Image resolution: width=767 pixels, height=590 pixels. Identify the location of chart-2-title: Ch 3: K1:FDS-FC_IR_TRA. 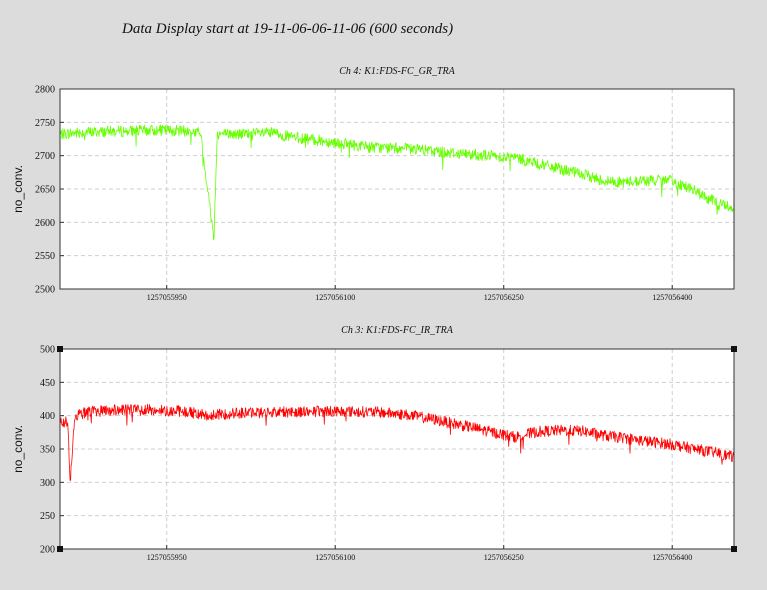
(397, 330).